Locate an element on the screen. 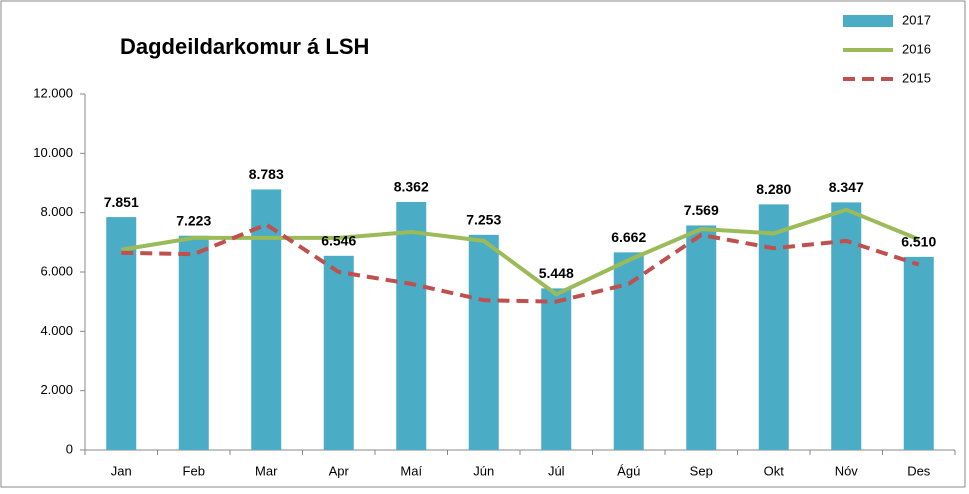 This screenshot has width=969, height=494. x-tick-label: Jún is located at coordinates (483, 470).